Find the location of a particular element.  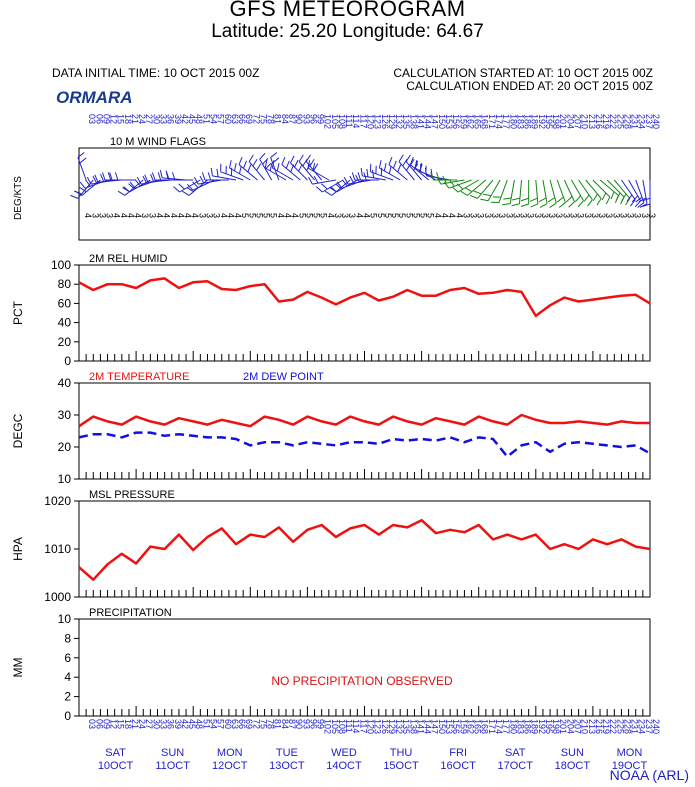

bottom-time-tick-label: 57 is located at coordinates (221, 724).